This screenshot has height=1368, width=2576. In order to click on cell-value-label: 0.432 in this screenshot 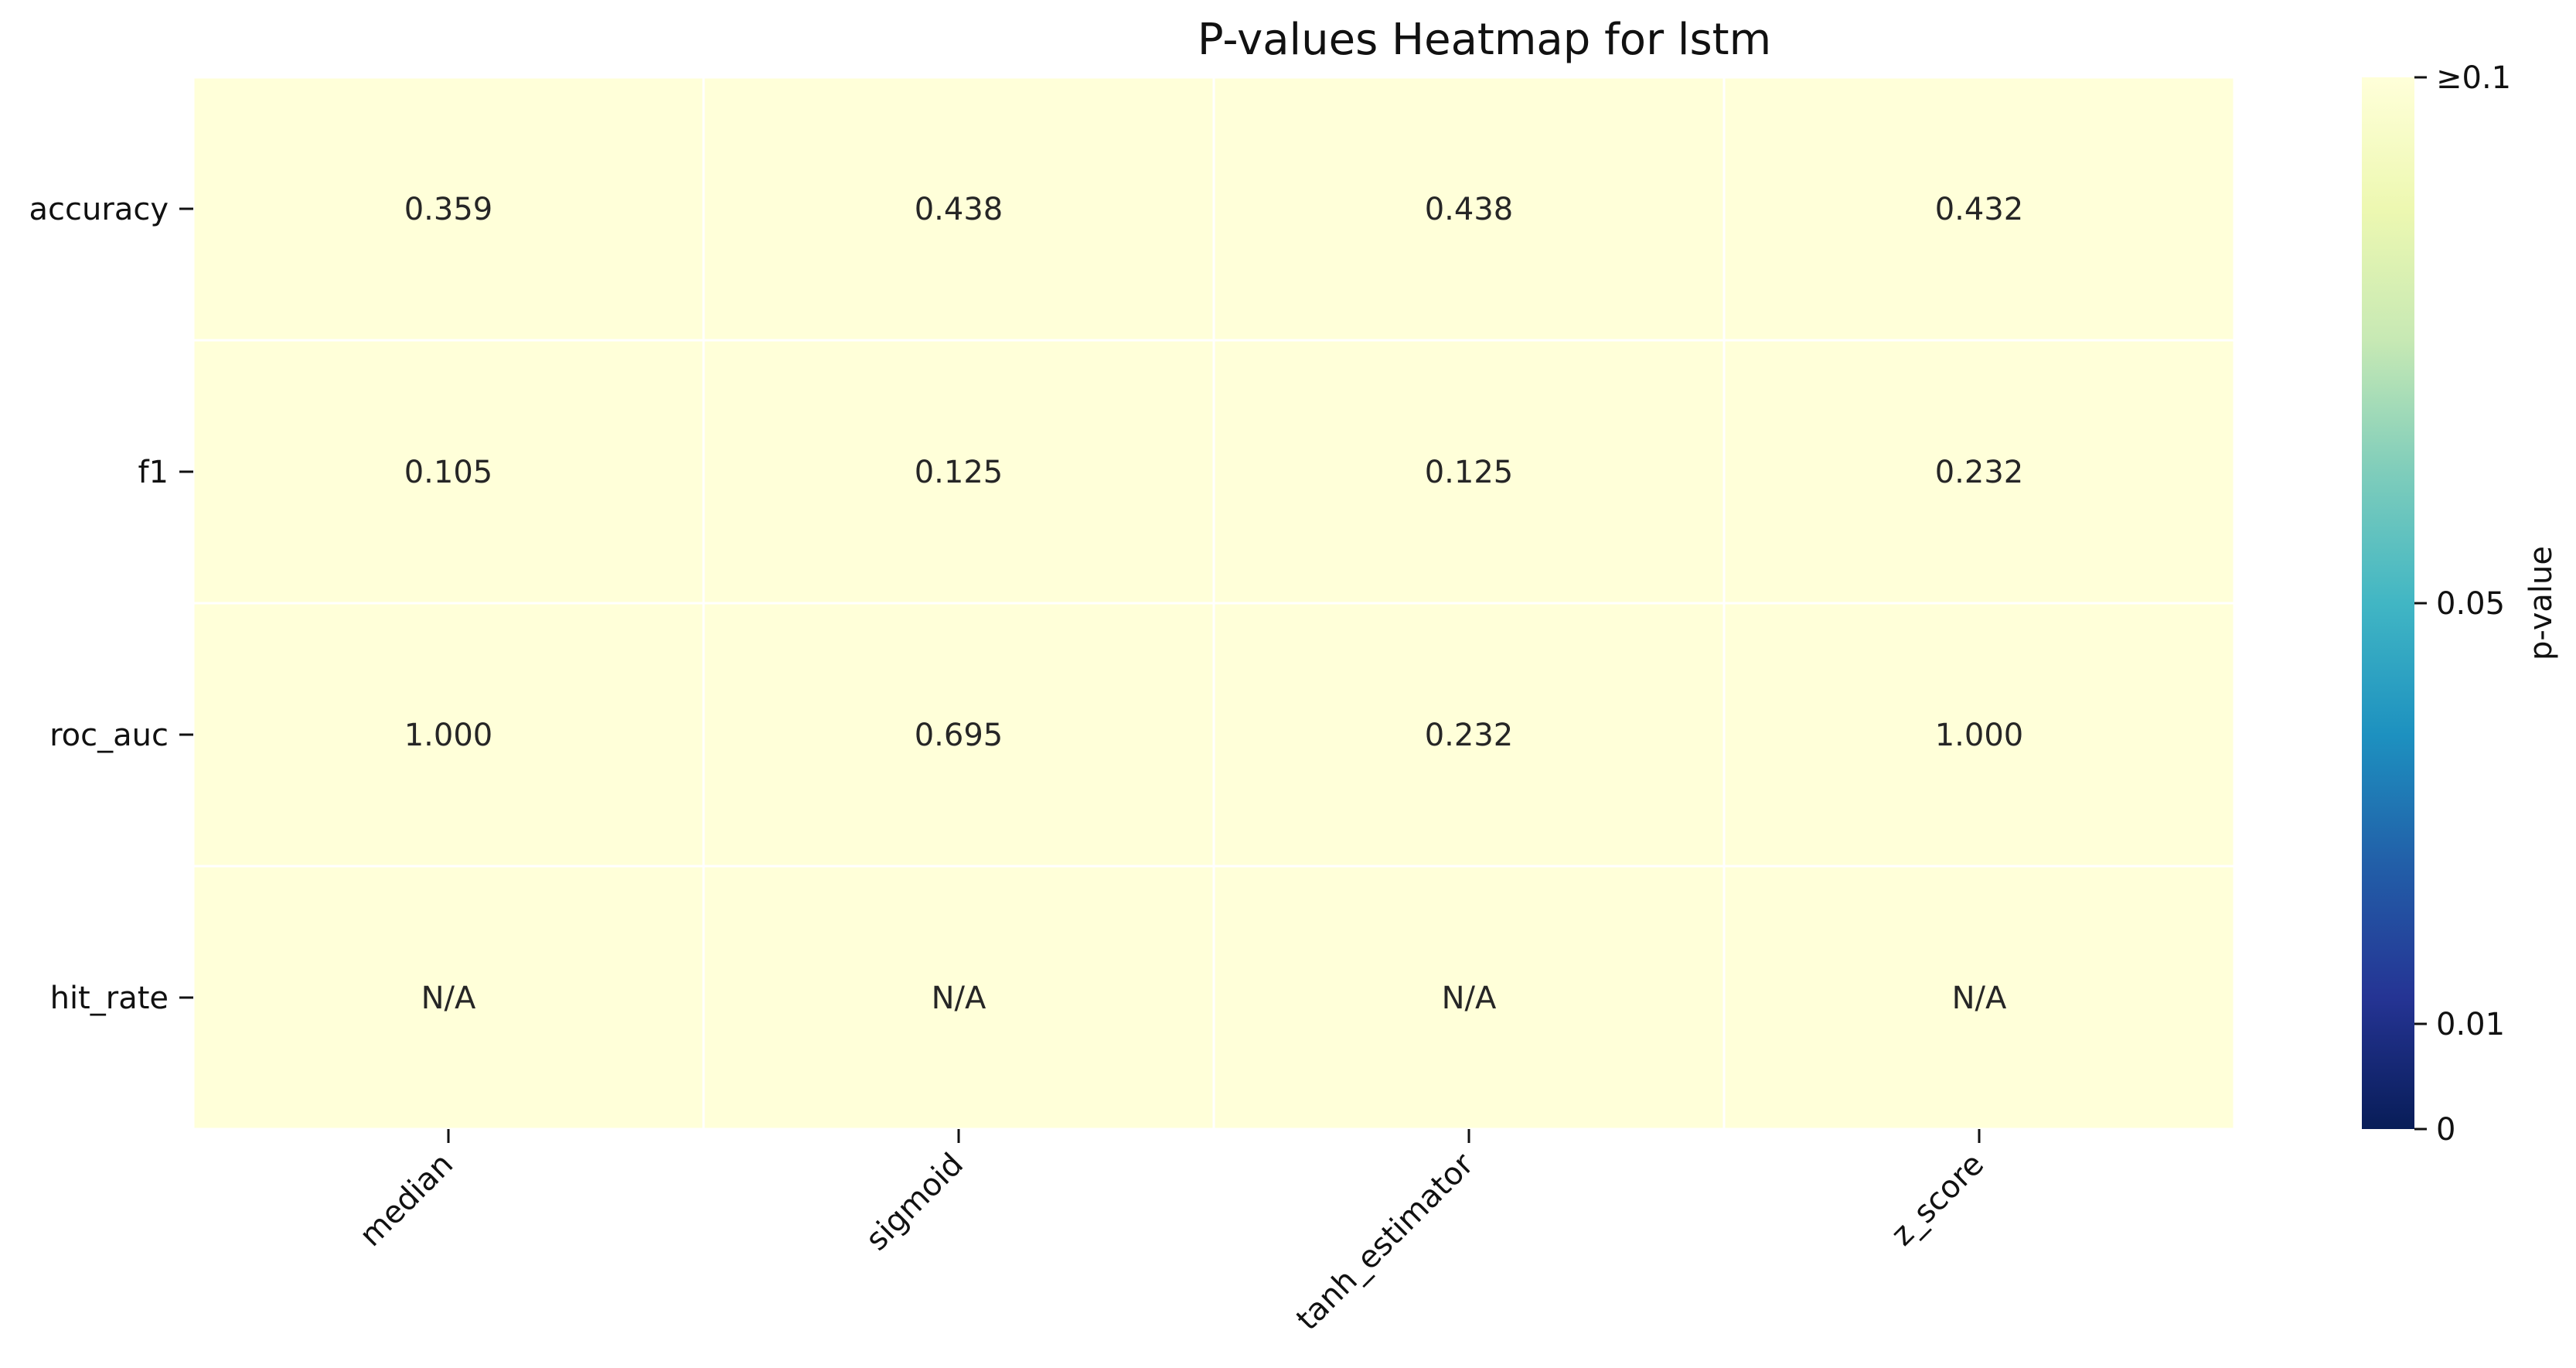, I will do `click(1980, 209)`.